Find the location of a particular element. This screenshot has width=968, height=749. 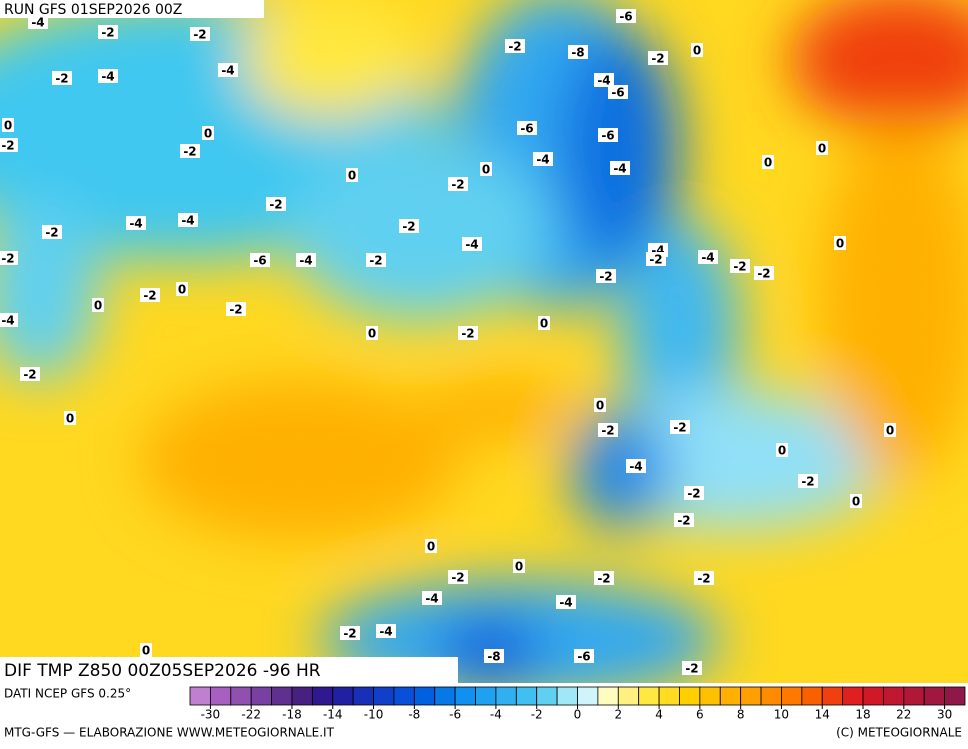

colorbar-tick-label: -2 is located at coordinates (537, 715).